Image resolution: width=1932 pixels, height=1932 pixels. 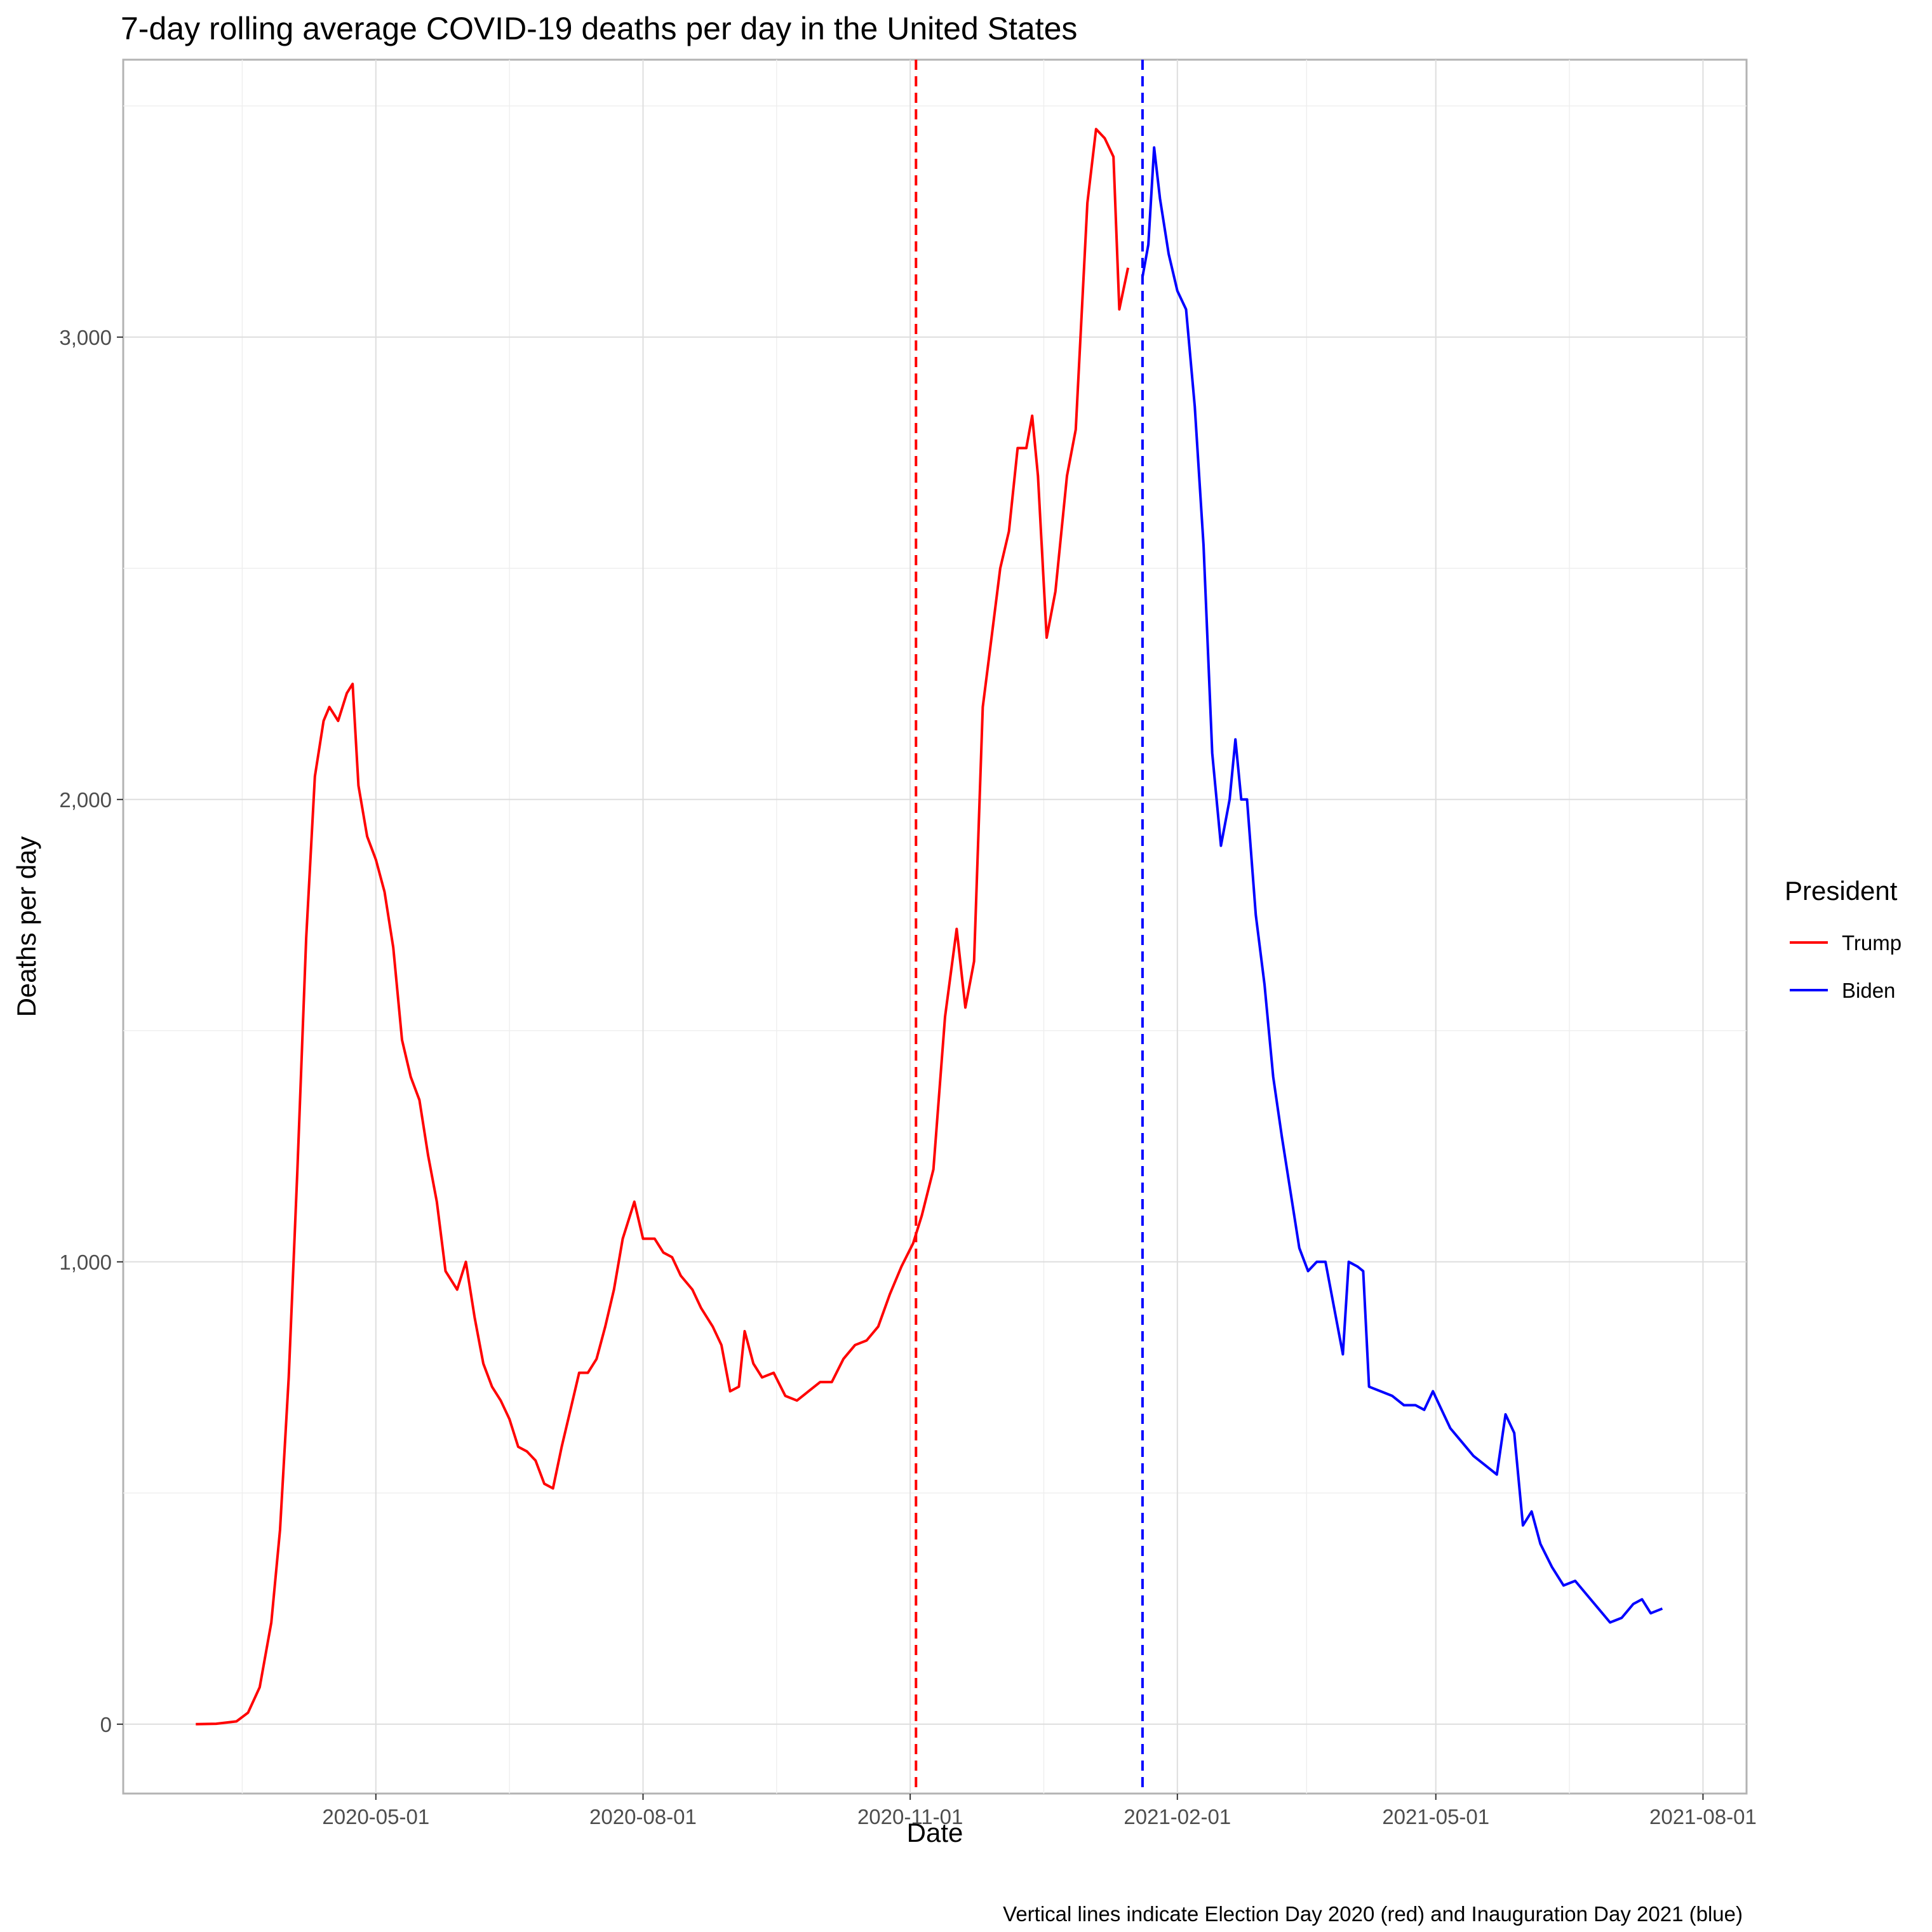 What do you see at coordinates (91, 1031) in the screenshot?
I see `y-axis-ticks: 0 1,000 2,000 3,000` at bounding box center [91, 1031].